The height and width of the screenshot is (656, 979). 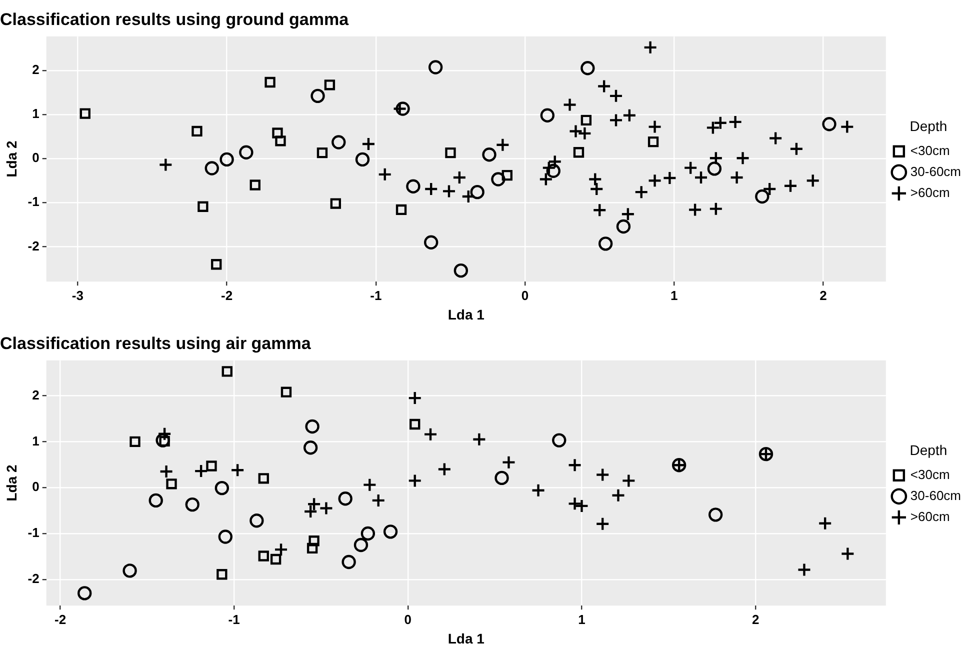 What do you see at coordinates (34, 202) in the screenshot?
I see `y-tick-label: -1` at bounding box center [34, 202].